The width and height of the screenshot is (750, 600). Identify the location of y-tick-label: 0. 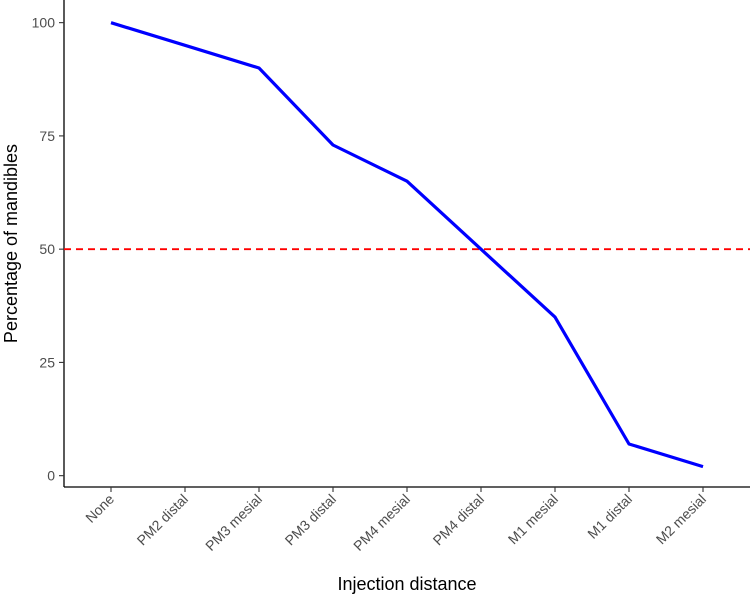
(51, 476).